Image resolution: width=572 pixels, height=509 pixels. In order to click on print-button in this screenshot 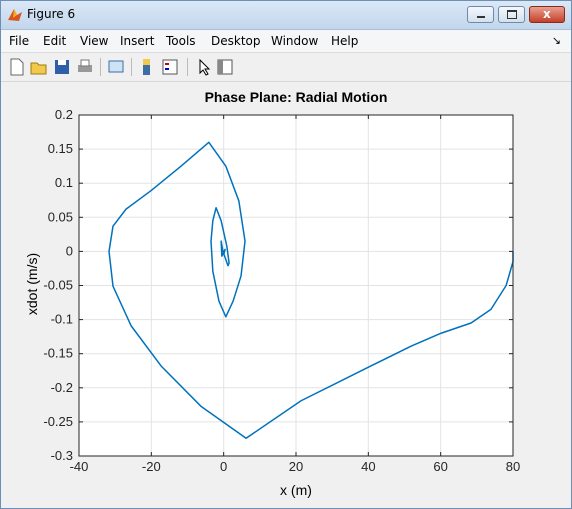, I will do `click(85, 67)`.